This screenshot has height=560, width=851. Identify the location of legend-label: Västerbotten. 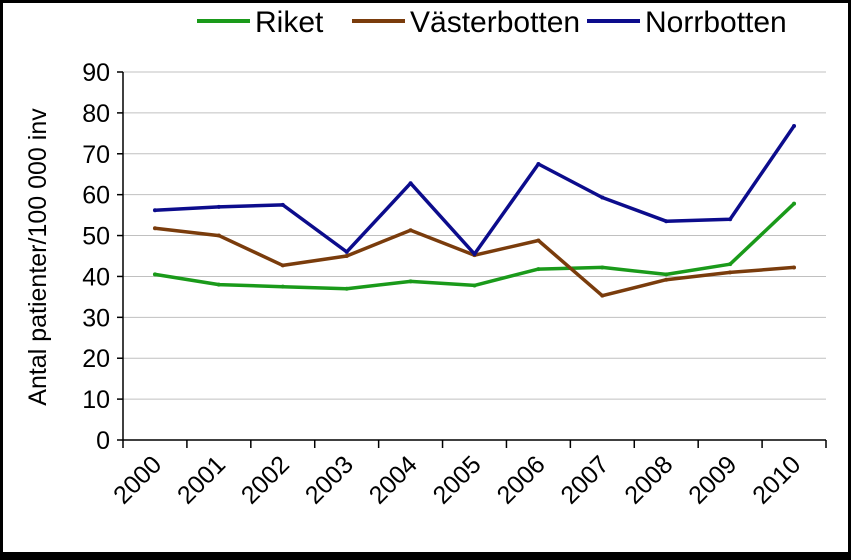
(495, 22).